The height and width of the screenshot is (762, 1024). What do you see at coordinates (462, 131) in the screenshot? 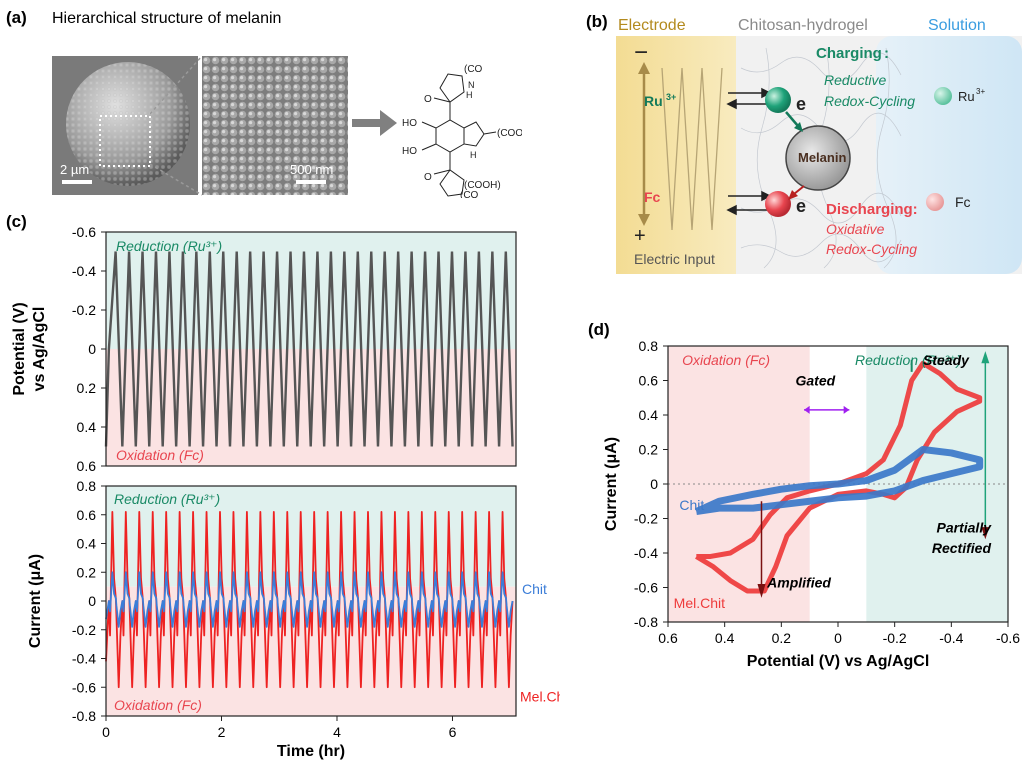
I see `melanin-structure-diagram: (COOH) (COOH) H N H HO HO O O (CO (CO` at bounding box center [462, 131].